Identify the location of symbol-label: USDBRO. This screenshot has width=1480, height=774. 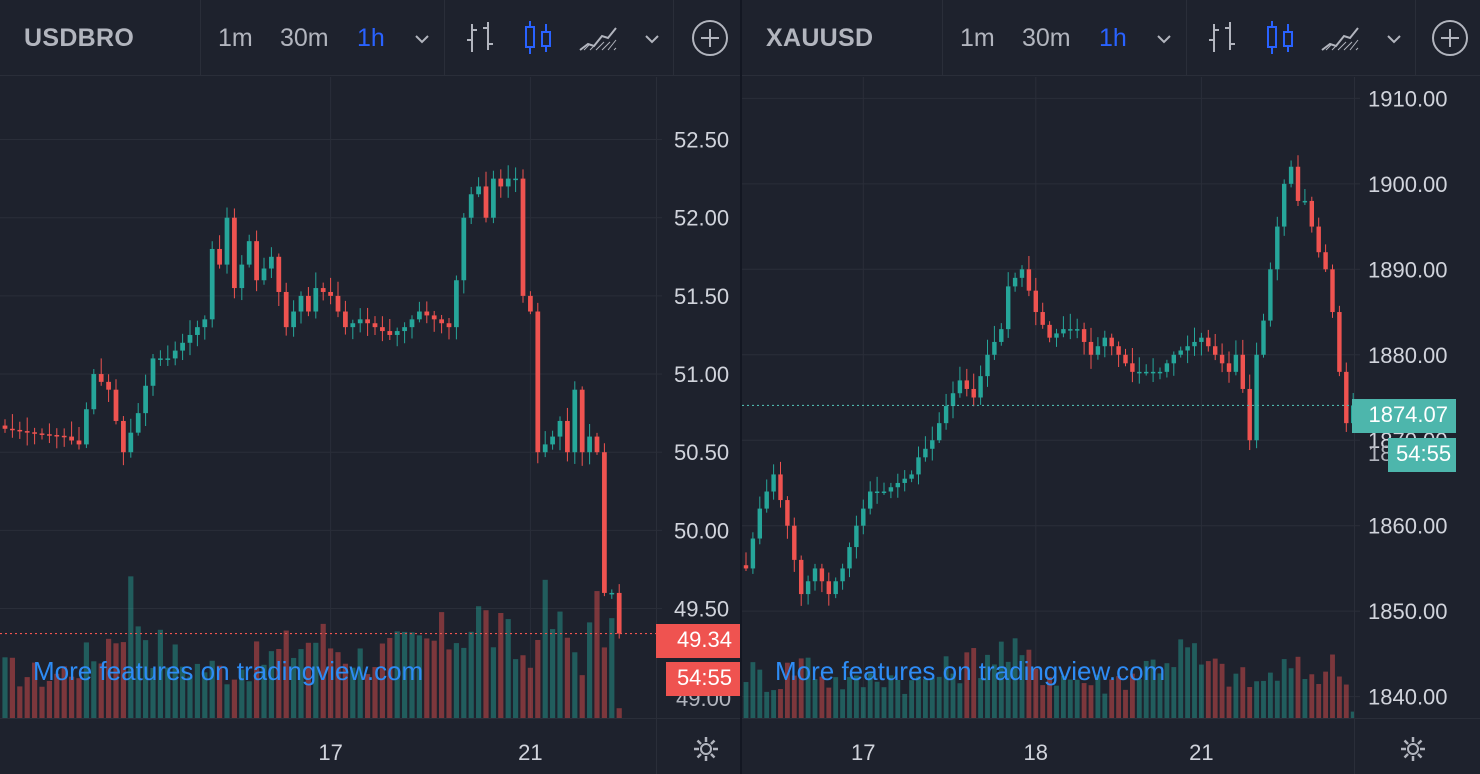
(79, 38).